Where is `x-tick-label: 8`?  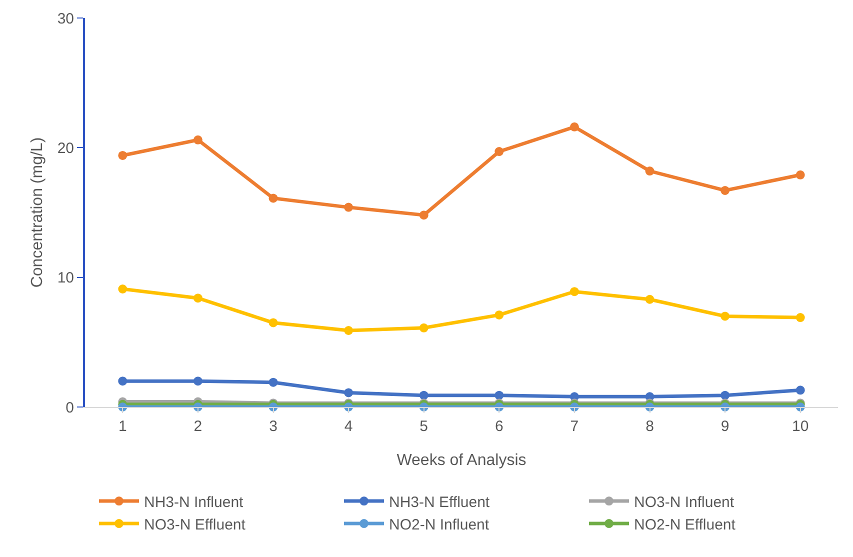
x-tick-label: 8 is located at coordinates (650, 426).